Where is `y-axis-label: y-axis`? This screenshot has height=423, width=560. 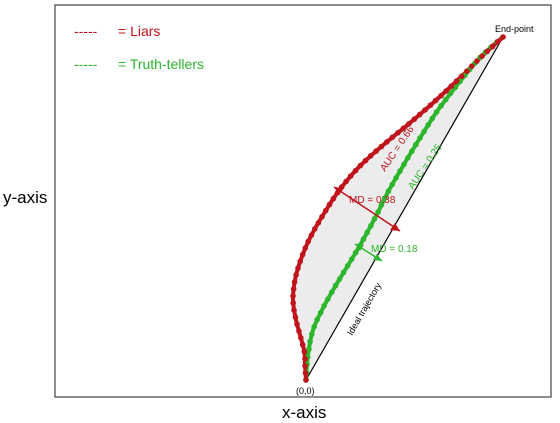 y-axis-label: y-axis is located at coordinates (25, 197).